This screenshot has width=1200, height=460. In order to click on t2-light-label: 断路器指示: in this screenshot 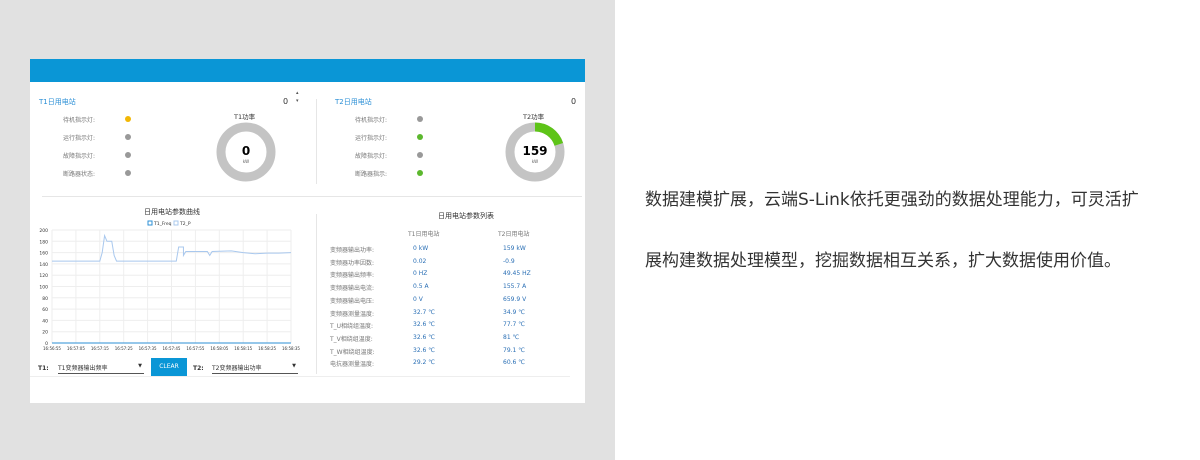, I will do `click(371, 174)`.